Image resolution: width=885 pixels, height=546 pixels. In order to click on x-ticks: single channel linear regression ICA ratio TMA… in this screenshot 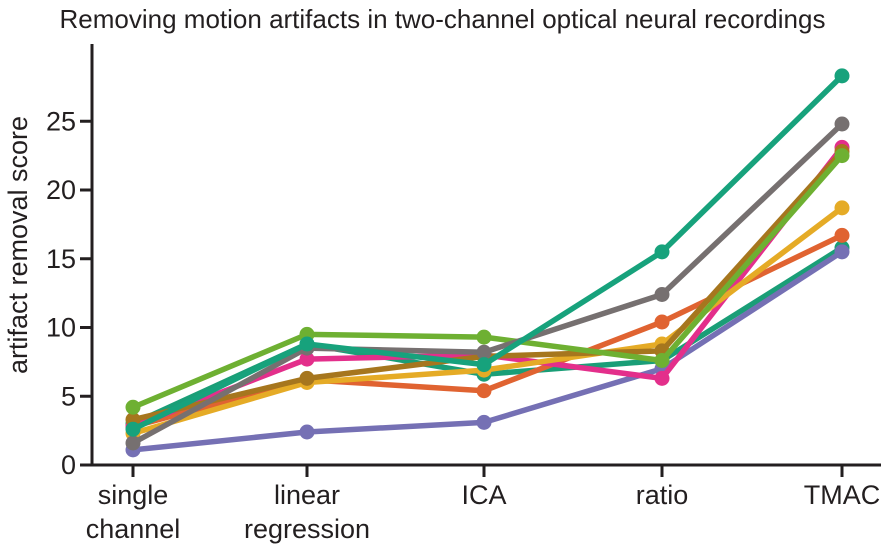, I will do `click(483, 504)`.